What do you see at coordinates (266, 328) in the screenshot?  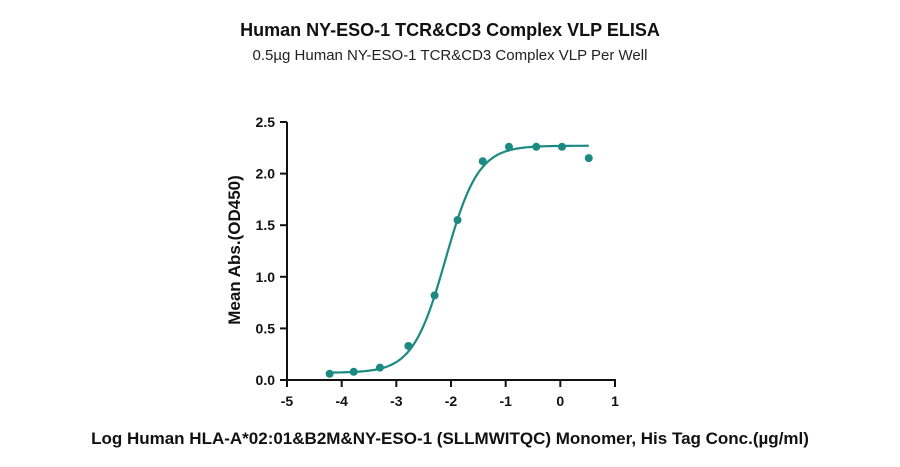 I see `y-tick-label: 0.5` at bounding box center [266, 328].